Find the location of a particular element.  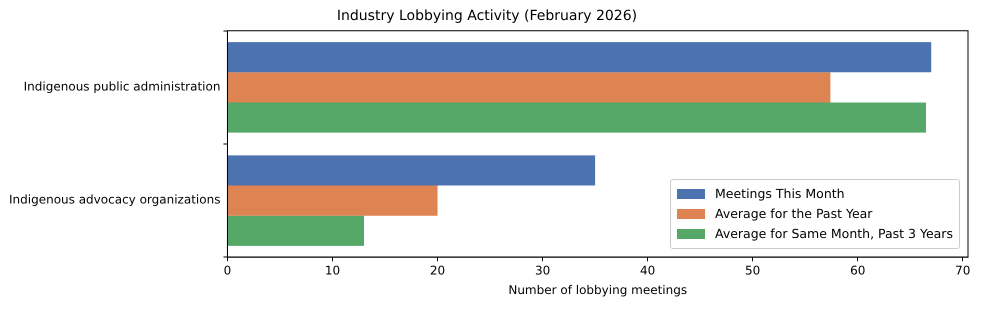

x-tick-label: 20 is located at coordinates (438, 271).